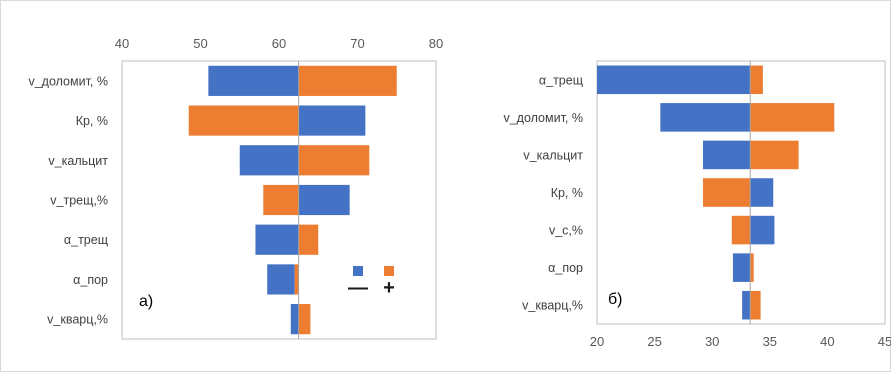 This screenshot has height=373, width=891. What do you see at coordinates (884, 341) in the screenshot?
I see `x-tick-label: 45` at bounding box center [884, 341].